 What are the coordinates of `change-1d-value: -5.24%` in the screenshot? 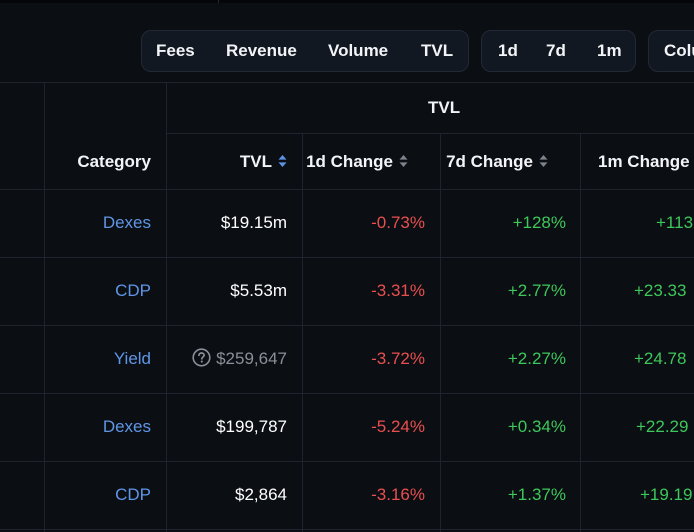 It's located at (398, 426).